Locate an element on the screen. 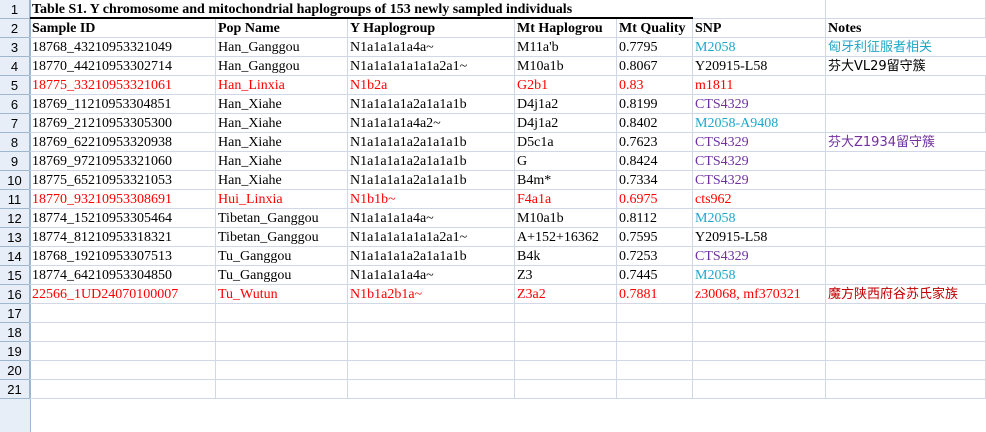  y-haplogroup-cell: N1b1b~ is located at coordinates (431, 199).